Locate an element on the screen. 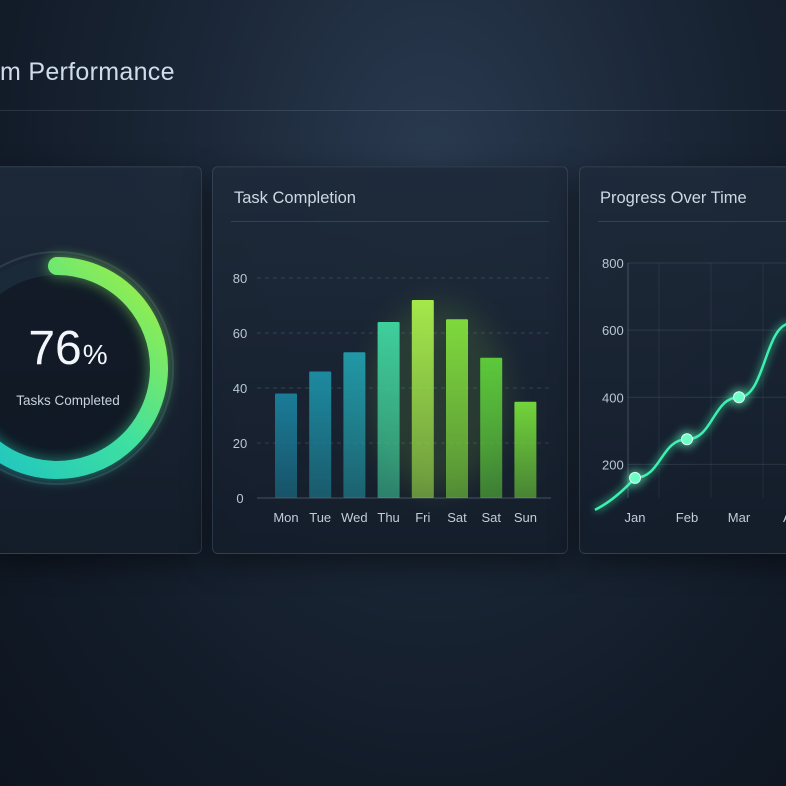 This screenshot has height=786, width=786. progress-ring is located at coordinates (87, 368).